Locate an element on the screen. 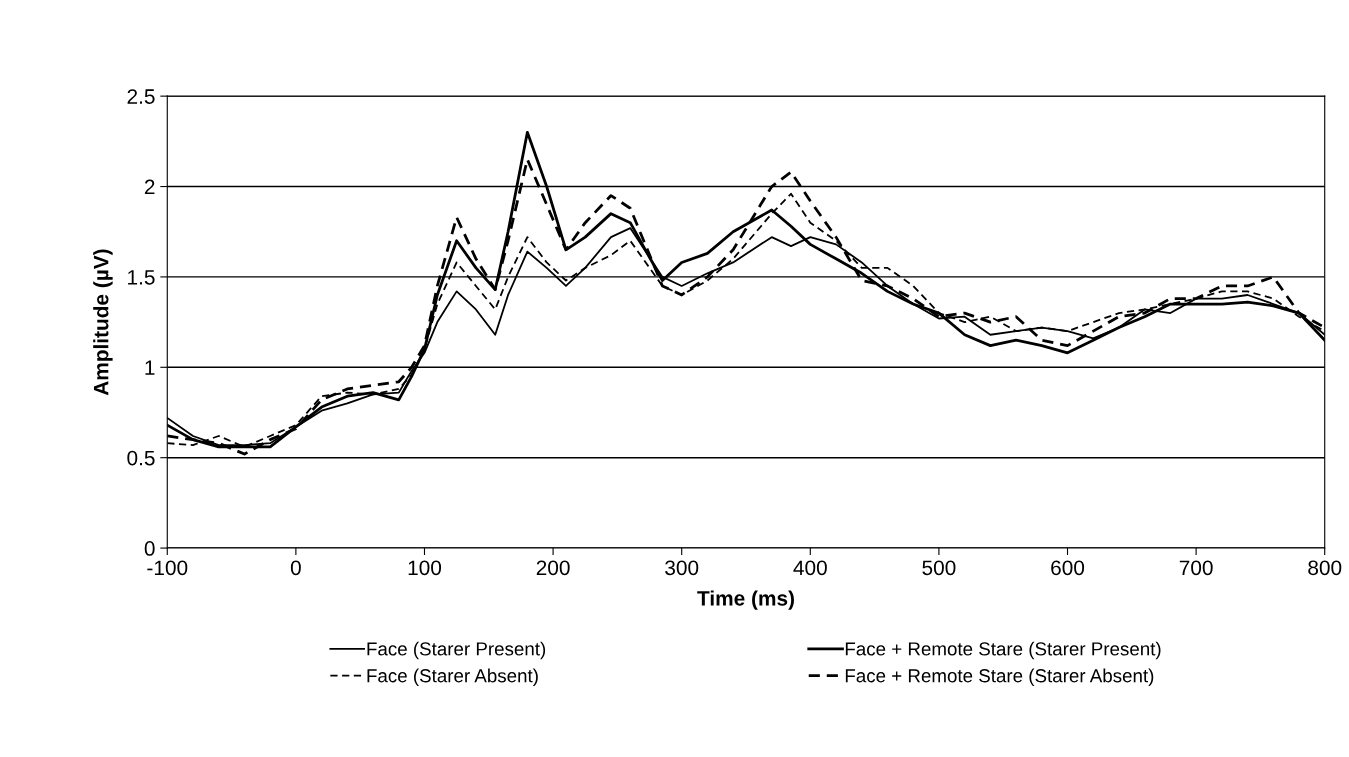  x-tick-label: 600 is located at coordinates (1068, 568).